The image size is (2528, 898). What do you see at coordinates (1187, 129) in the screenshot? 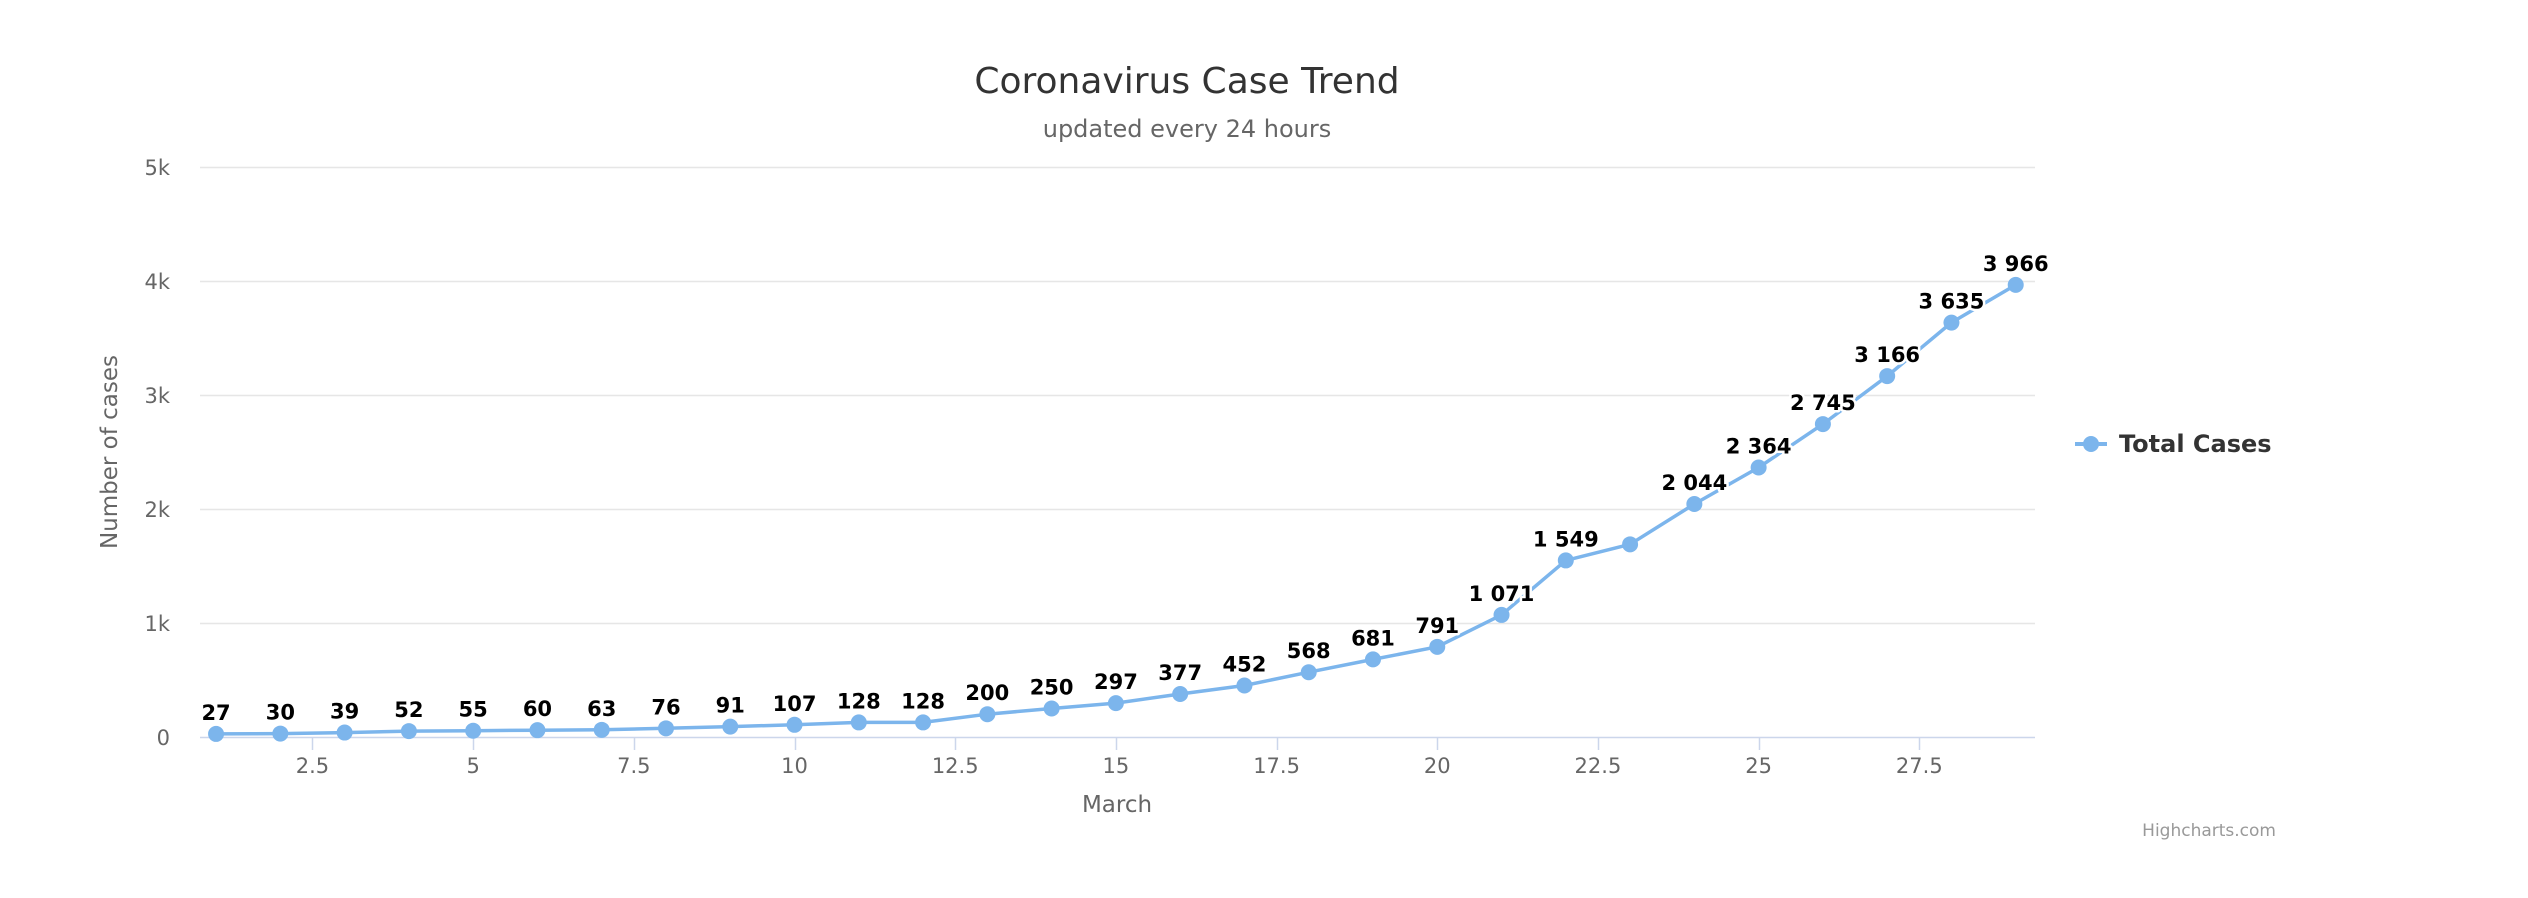
I see `chart-subtitle: updated every 24 hours` at bounding box center [1187, 129].